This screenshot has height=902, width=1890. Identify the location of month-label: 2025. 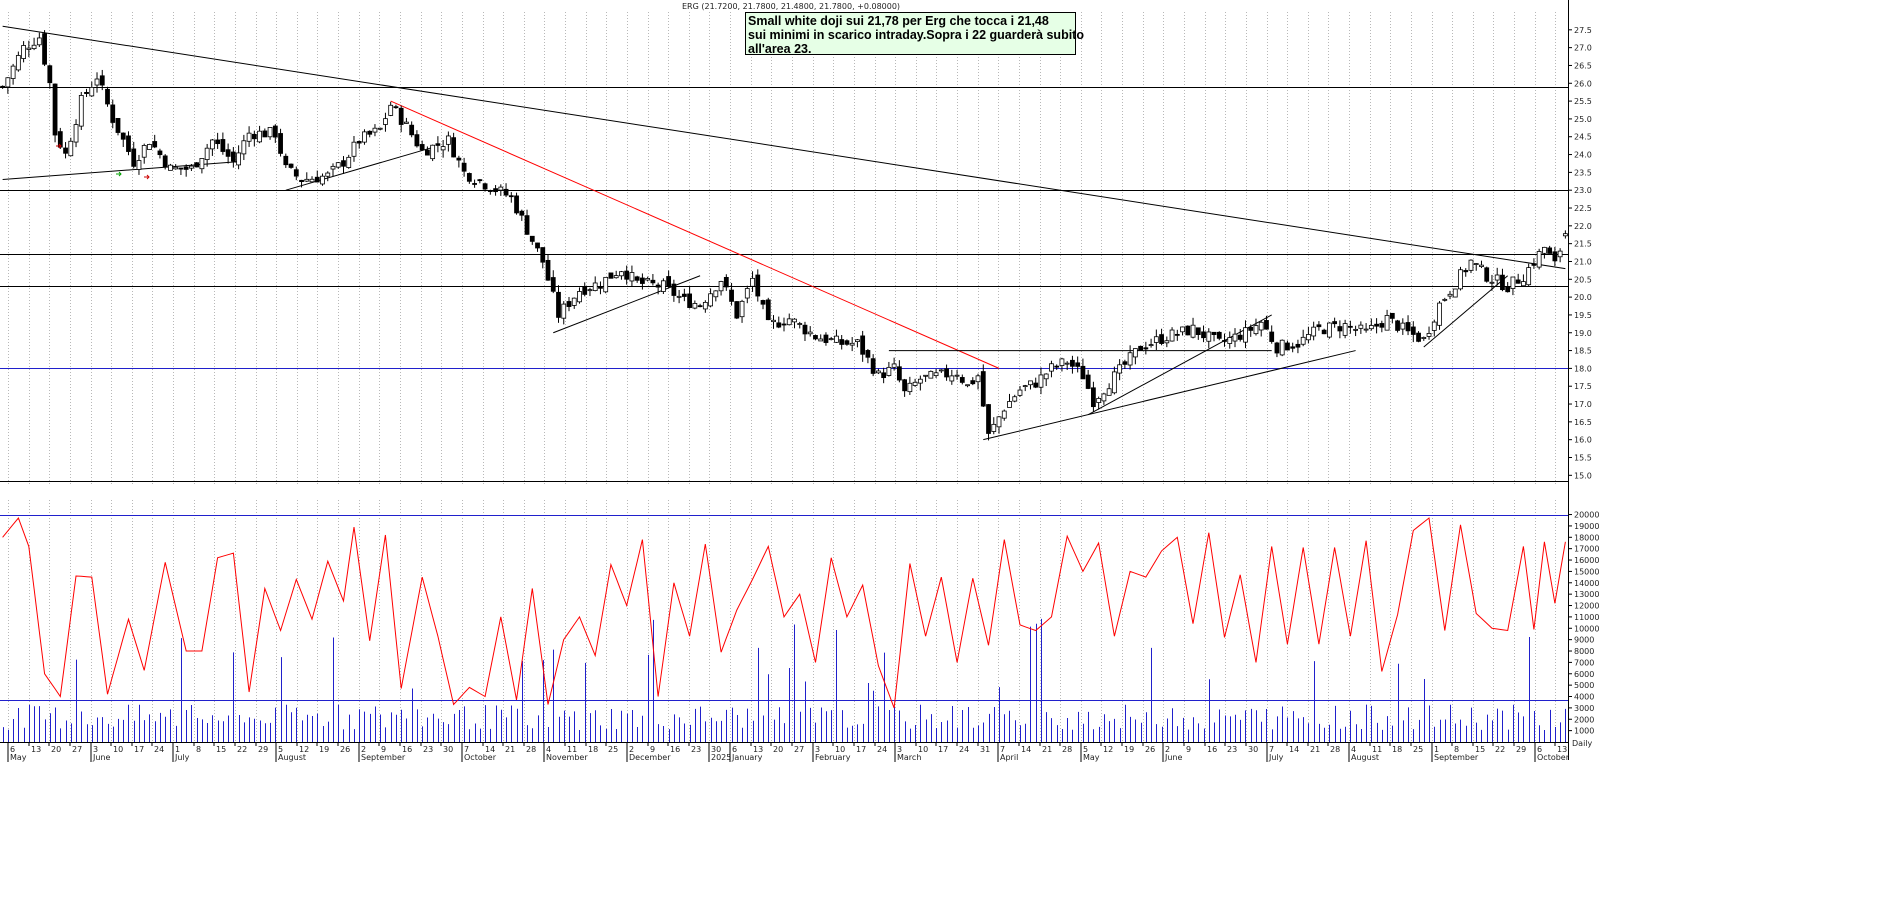
(721, 757).